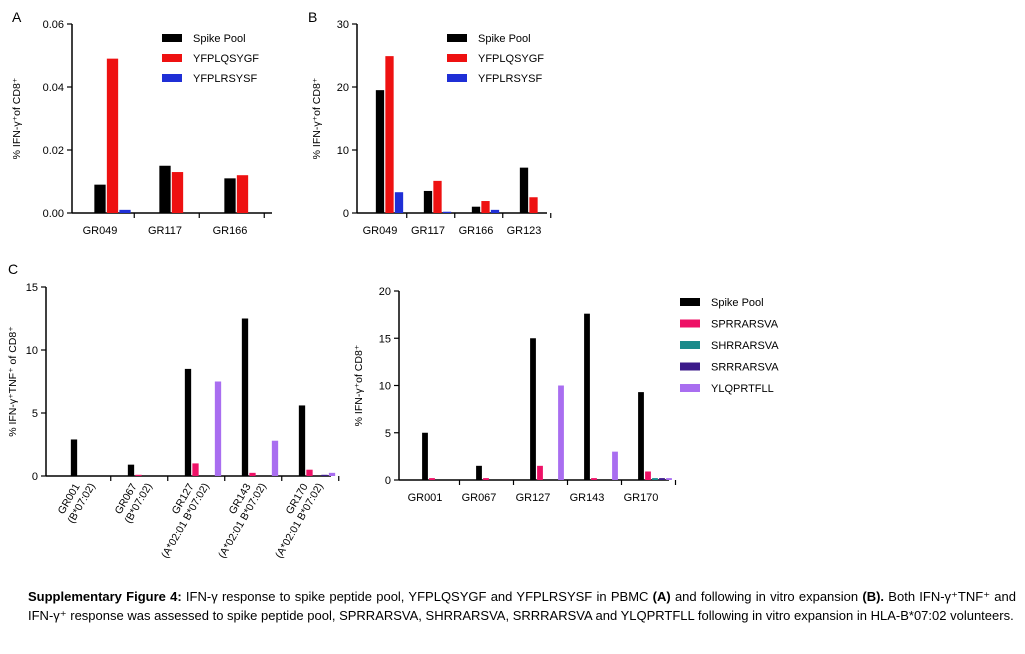  Describe the element at coordinates (100, 198) in the screenshot. I see `c0-bar-spike-pool-gr049` at that location.